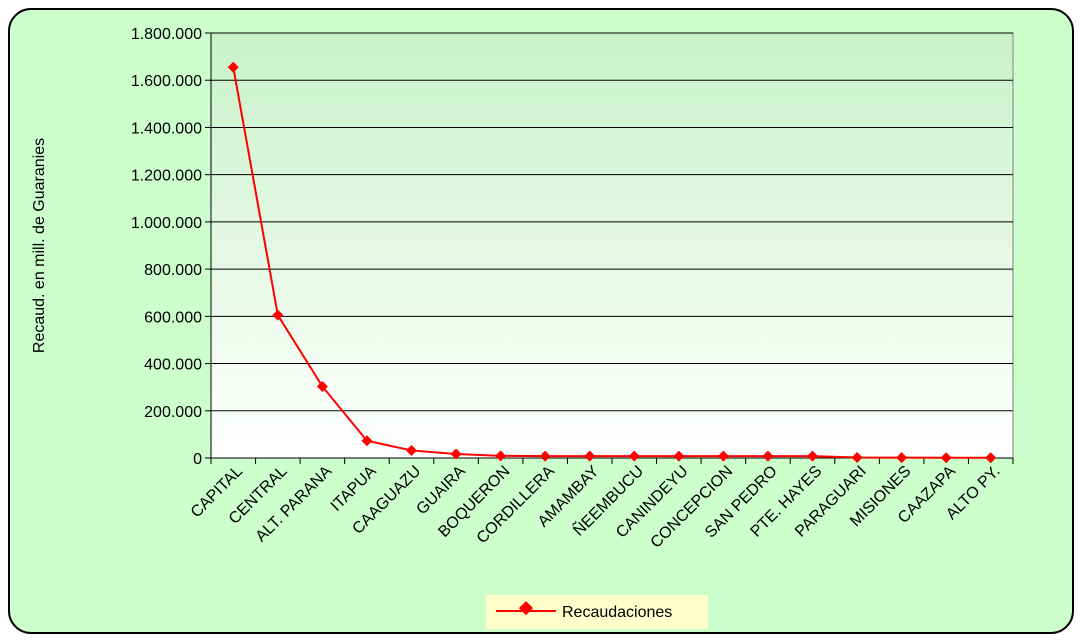  What do you see at coordinates (173, 365) in the screenshot?
I see `y-tick-label: 400.000` at bounding box center [173, 365].